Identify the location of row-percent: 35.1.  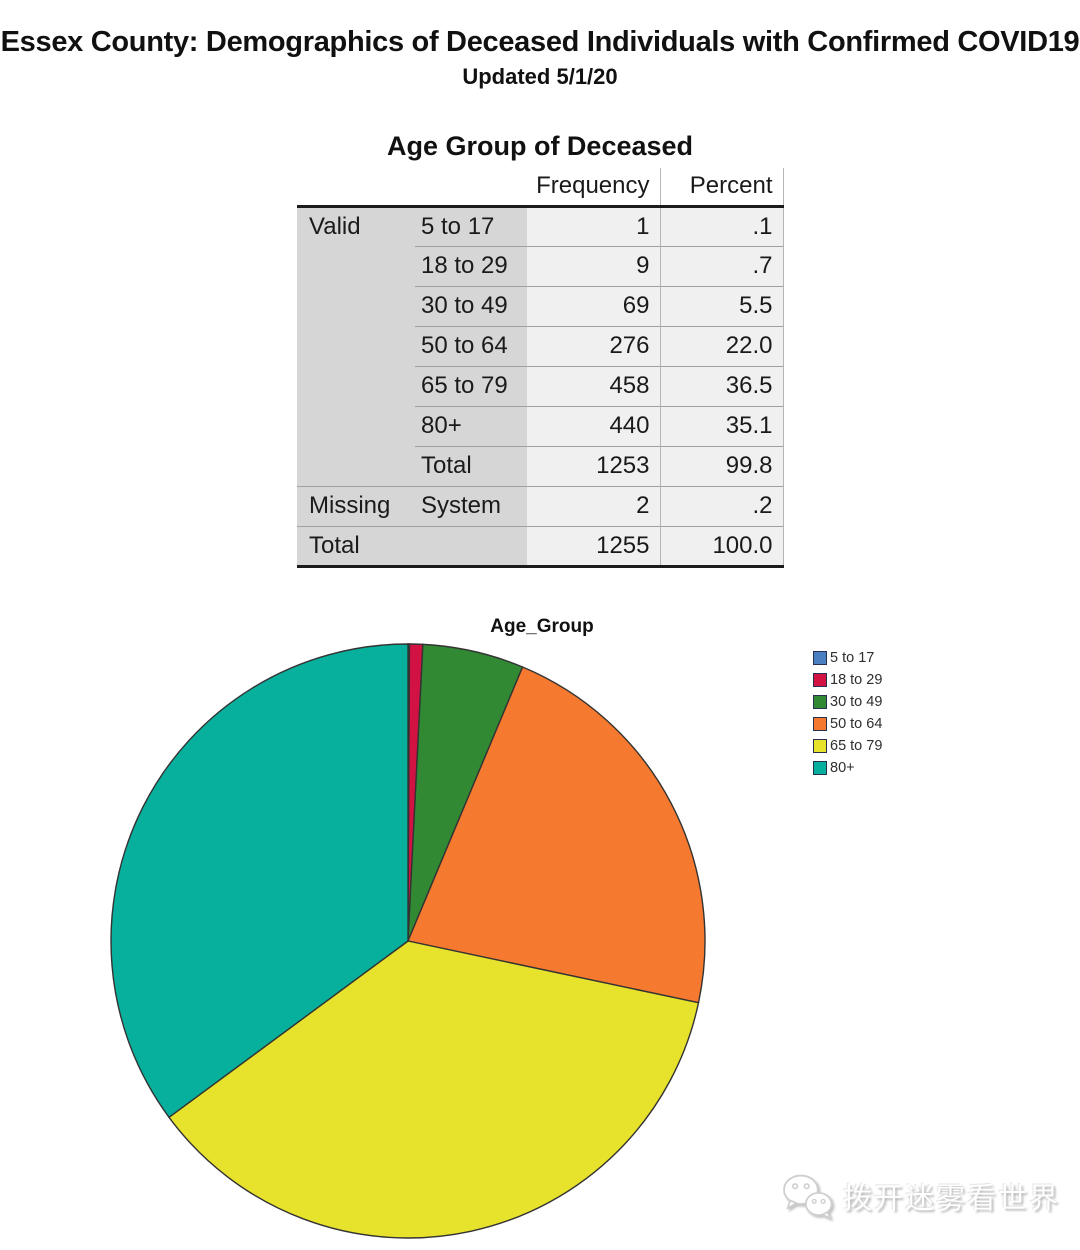
(721, 425).